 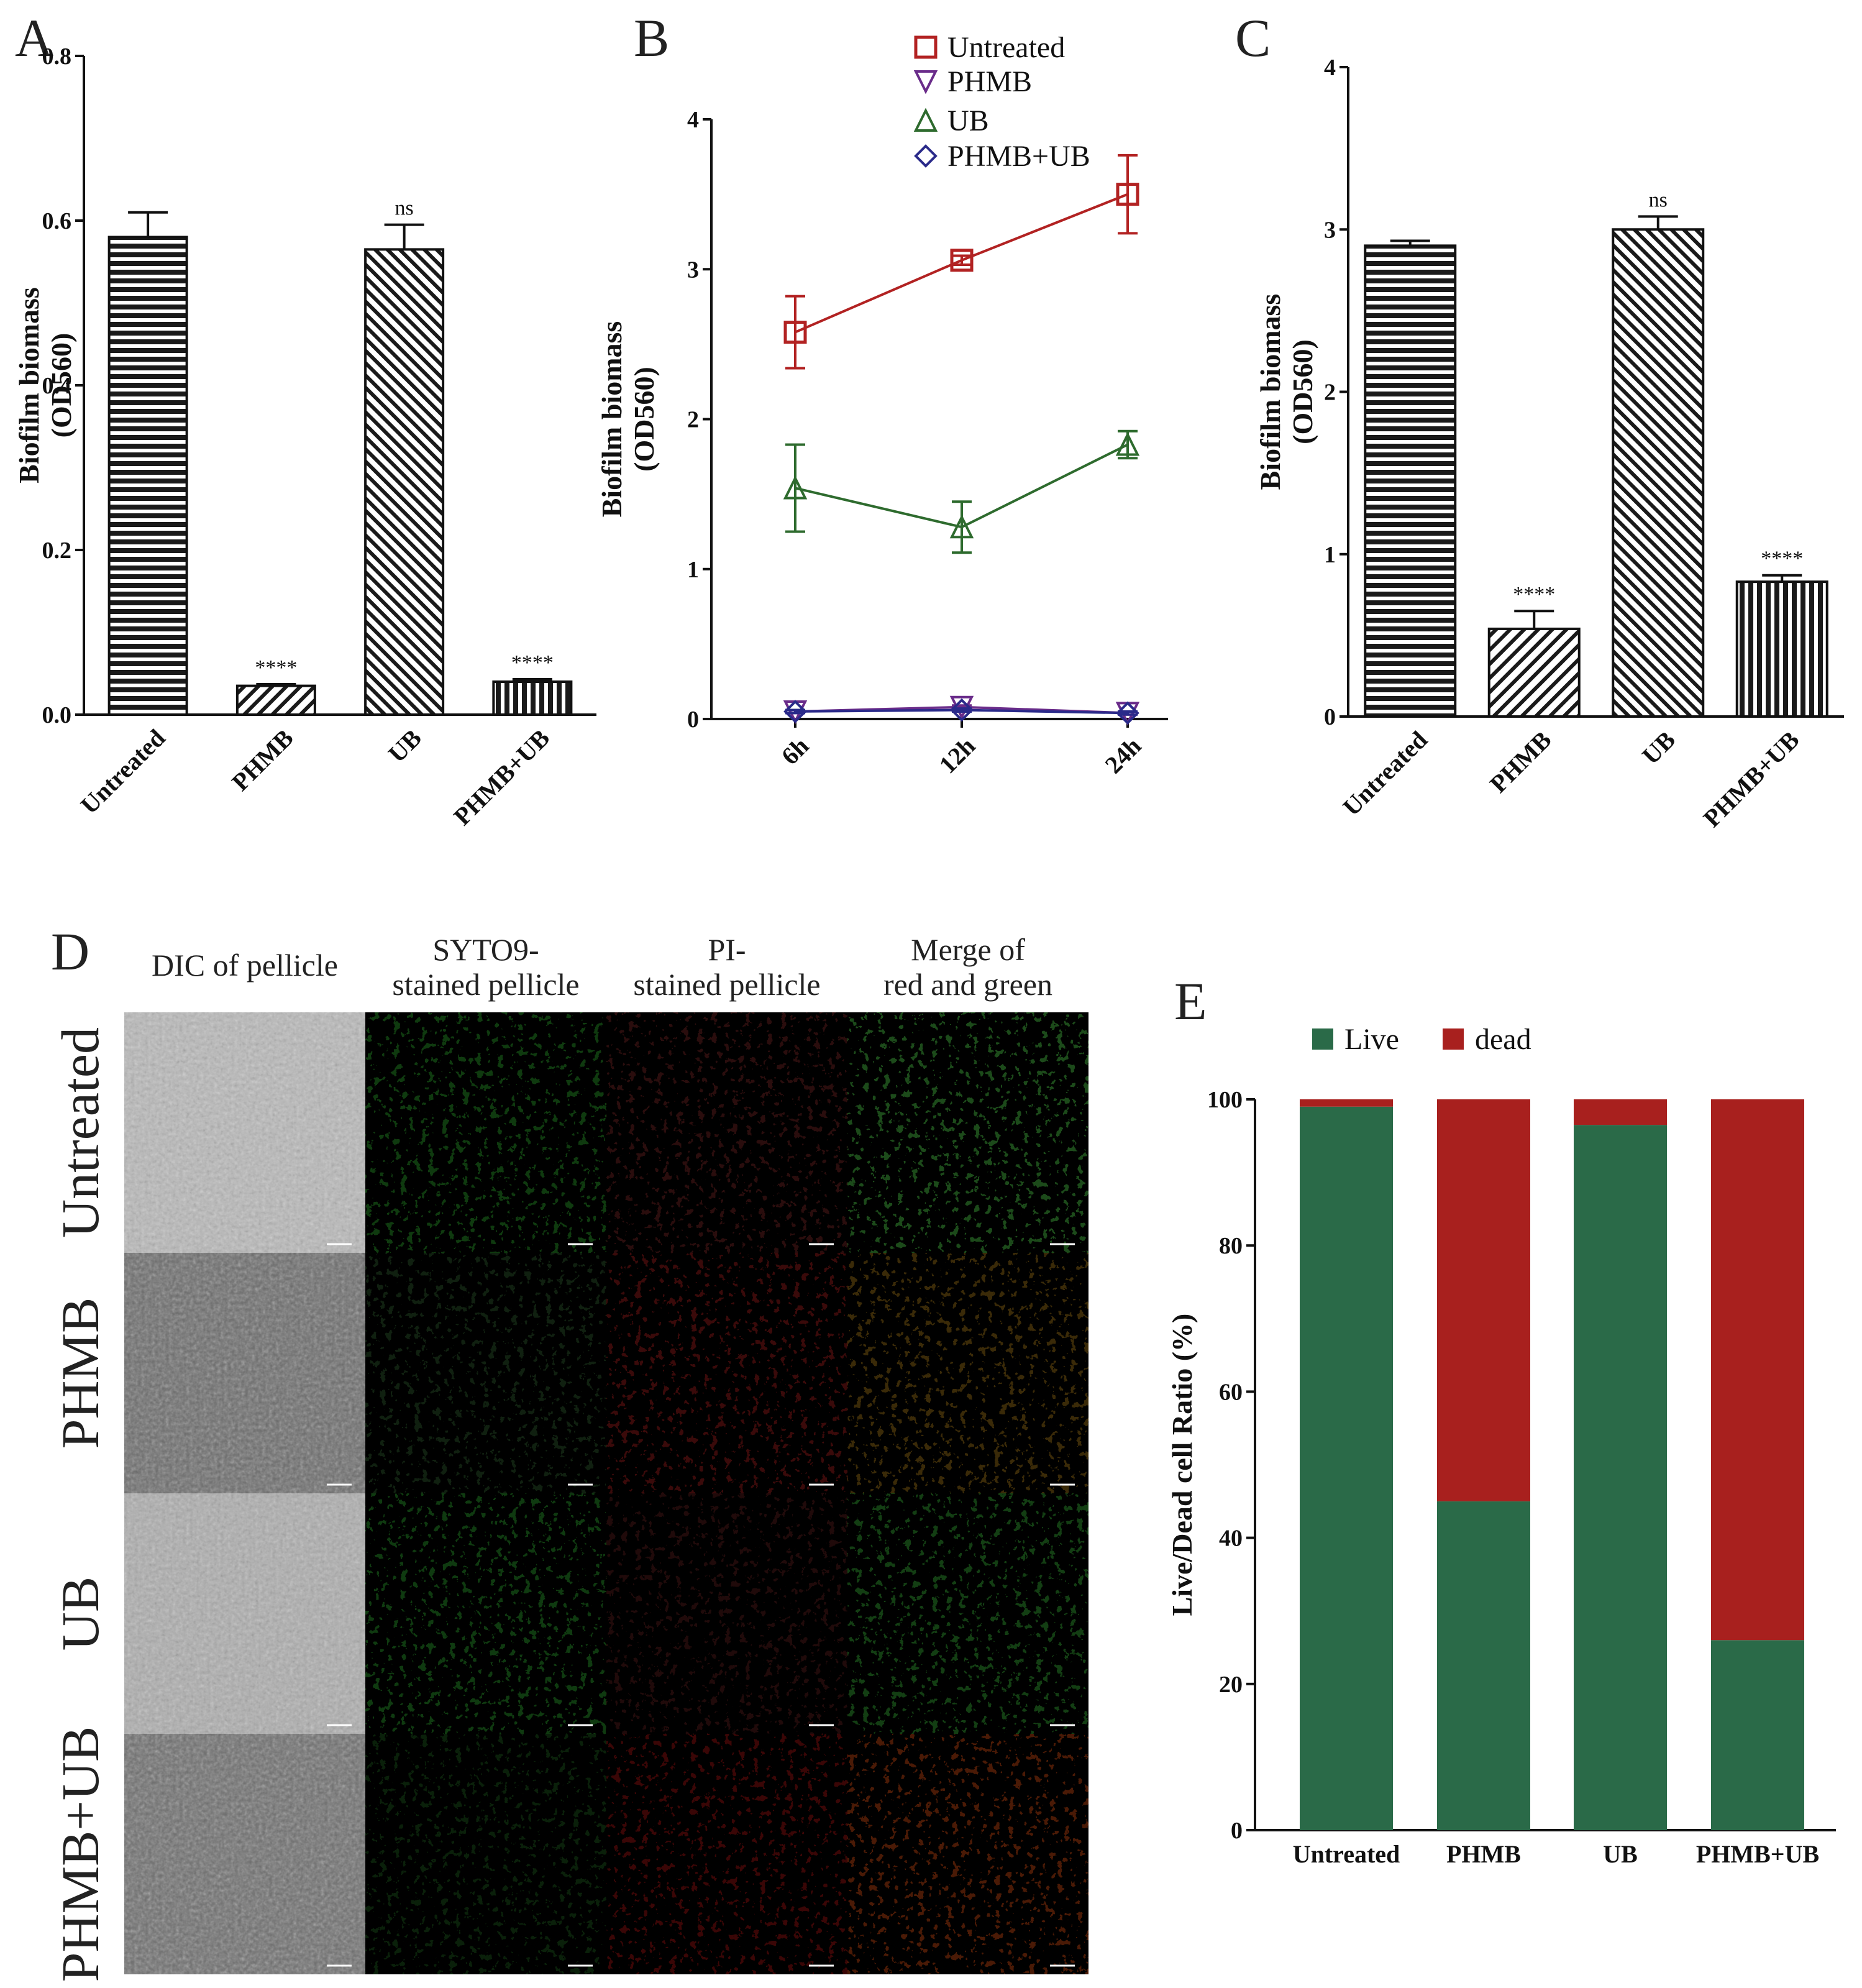 What do you see at coordinates (1658, 473) in the screenshot?
I see `bar-ub` at bounding box center [1658, 473].